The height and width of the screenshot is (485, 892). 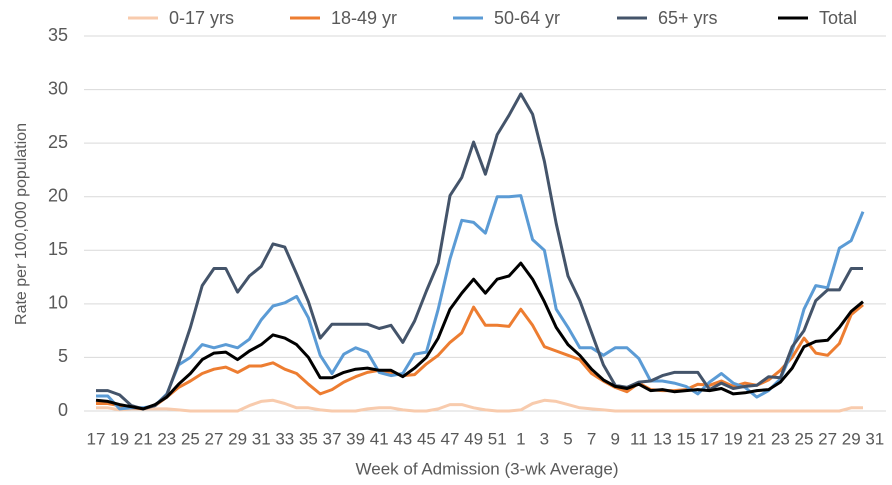 What do you see at coordinates (567, 438) in the screenshot?
I see `x-tick-label: 5` at bounding box center [567, 438].